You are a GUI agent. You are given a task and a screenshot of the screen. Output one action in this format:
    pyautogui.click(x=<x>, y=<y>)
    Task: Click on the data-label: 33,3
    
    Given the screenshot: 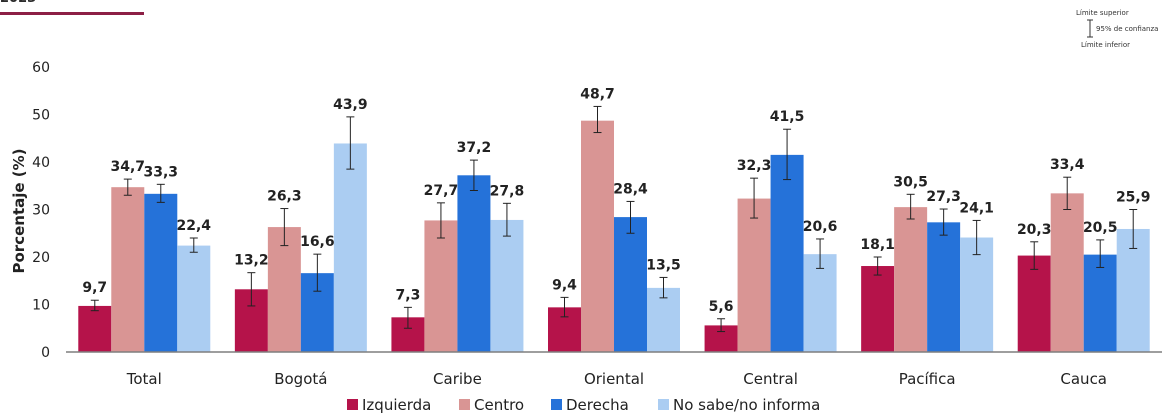 What is the action you would take?
    pyautogui.click(x=161, y=172)
    